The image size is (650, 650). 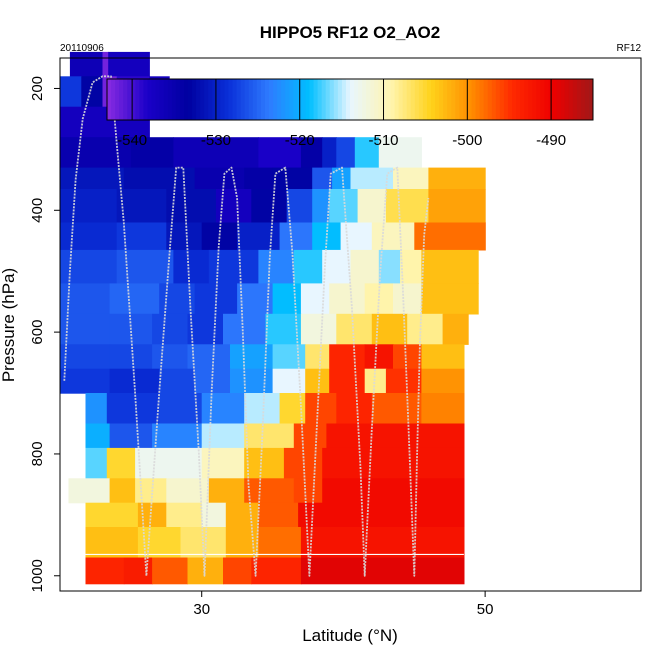 What do you see at coordinates (485, 609) in the screenshot?
I see `x-tick-label: 50` at bounding box center [485, 609].